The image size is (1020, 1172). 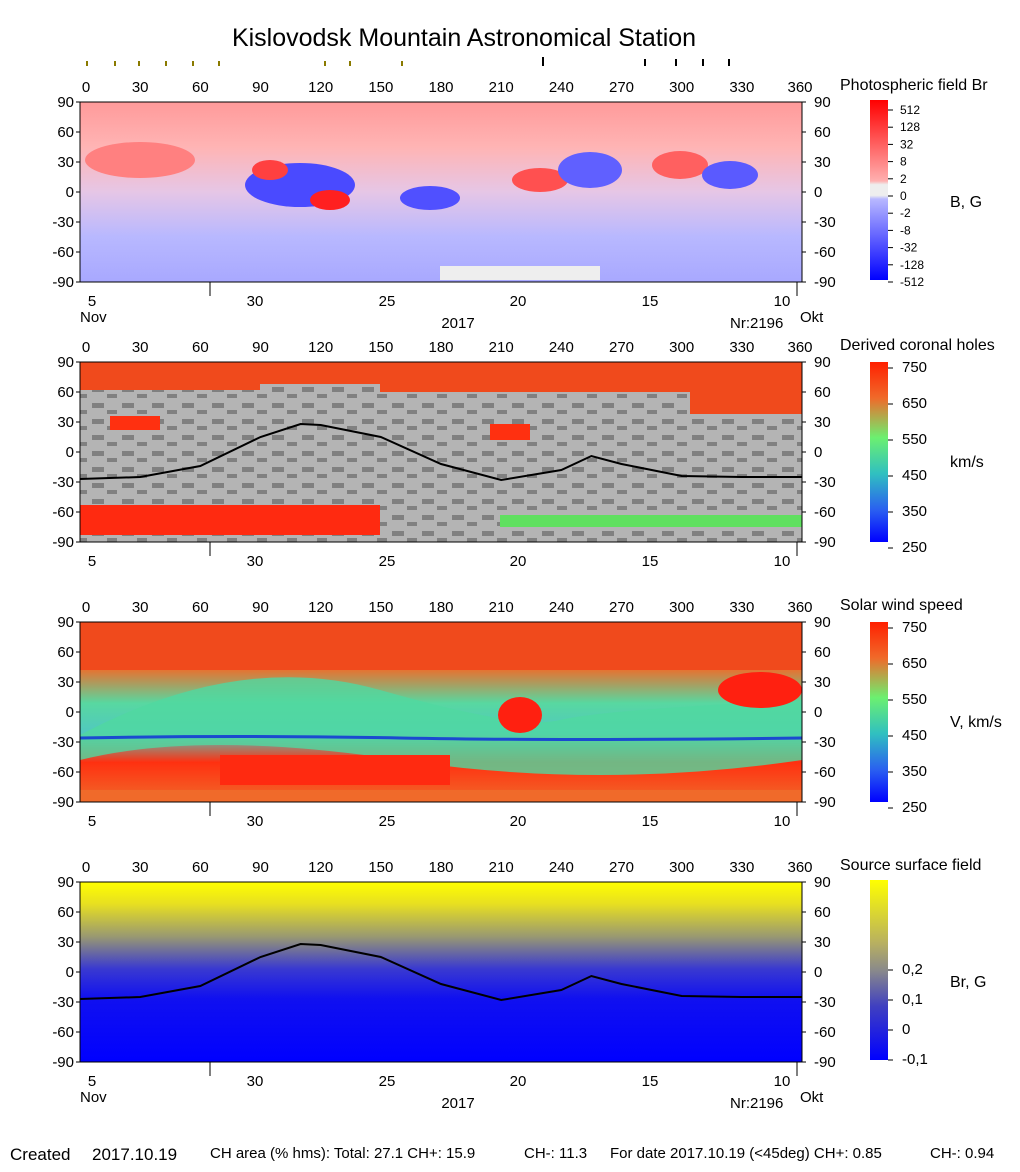 What do you see at coordinates (915, 1059) in the screenshot?
I see `colorbar-tick: -0,1` at bounding box center [915, 1059].